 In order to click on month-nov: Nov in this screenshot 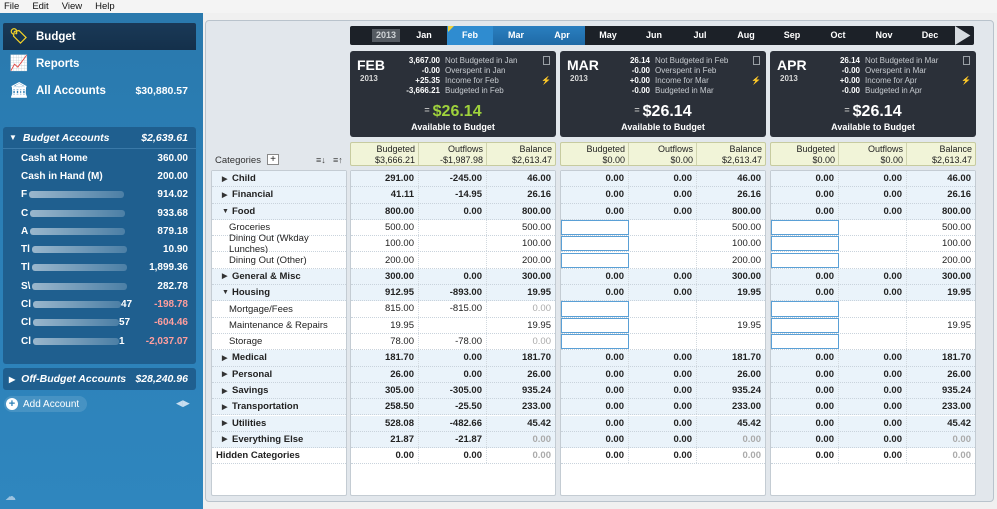, I will do `click(884, 35)`.